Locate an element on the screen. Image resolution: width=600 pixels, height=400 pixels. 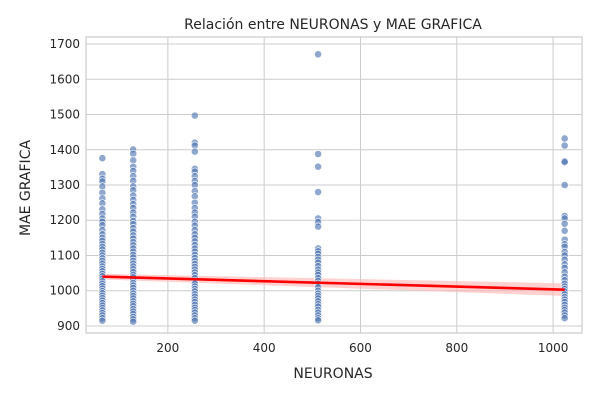
y-tick-label: 1400 is located at coordinates (64, 150).